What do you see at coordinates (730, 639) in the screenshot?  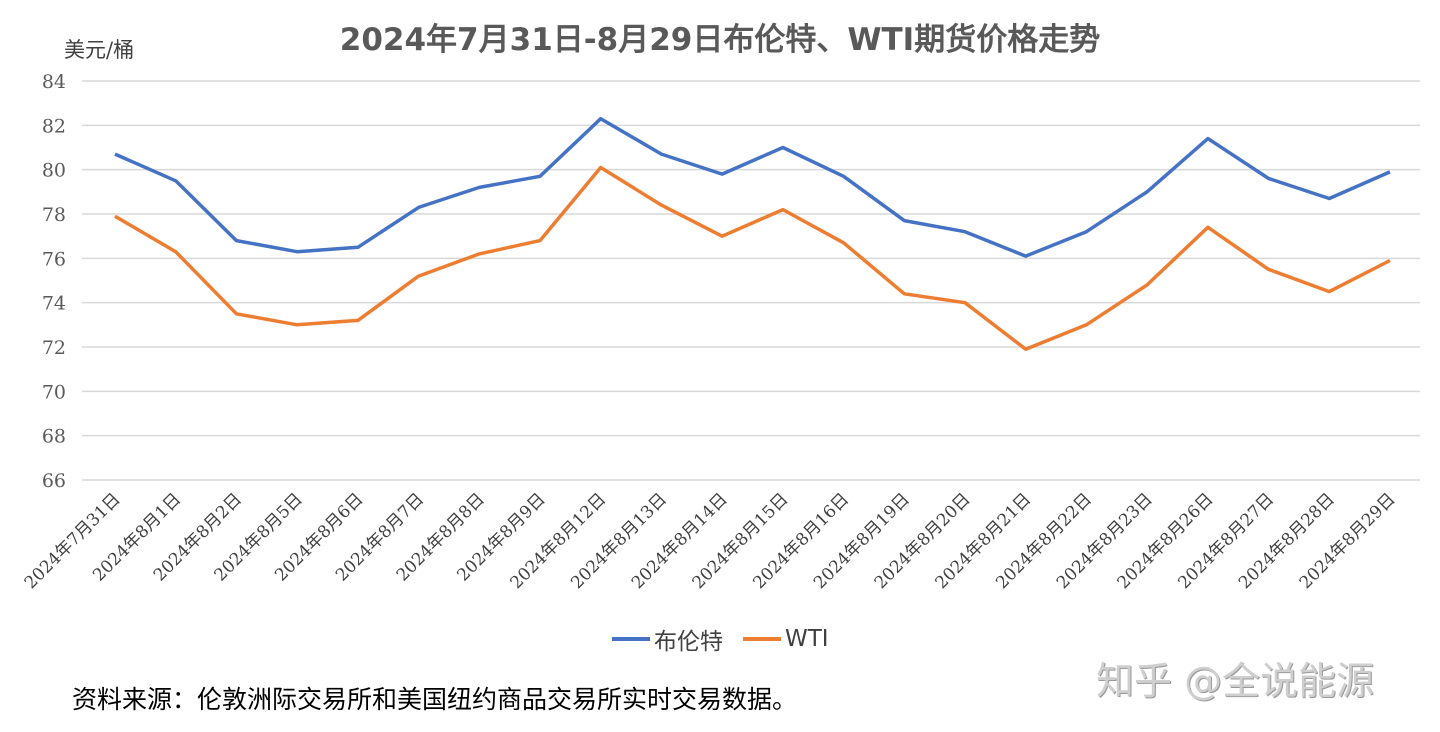 I see `chart-legend: 布伦特 WTI` at bounding box center [730, 639].